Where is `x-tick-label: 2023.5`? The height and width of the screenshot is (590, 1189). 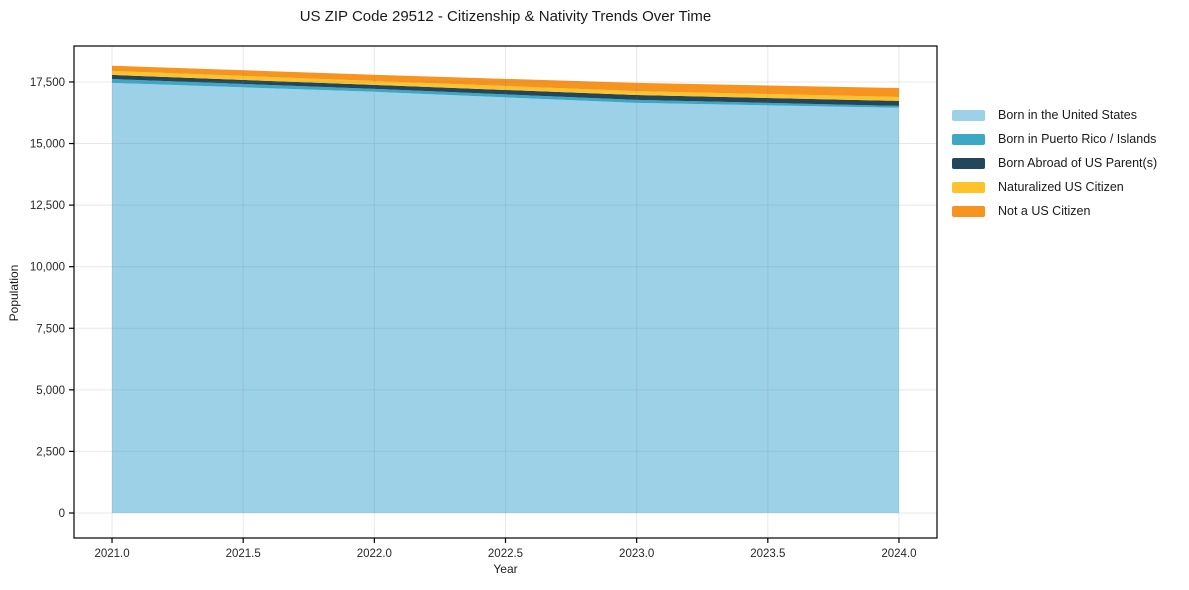
x-tick-label: 2023.5 is located at coordinates (767, 554).